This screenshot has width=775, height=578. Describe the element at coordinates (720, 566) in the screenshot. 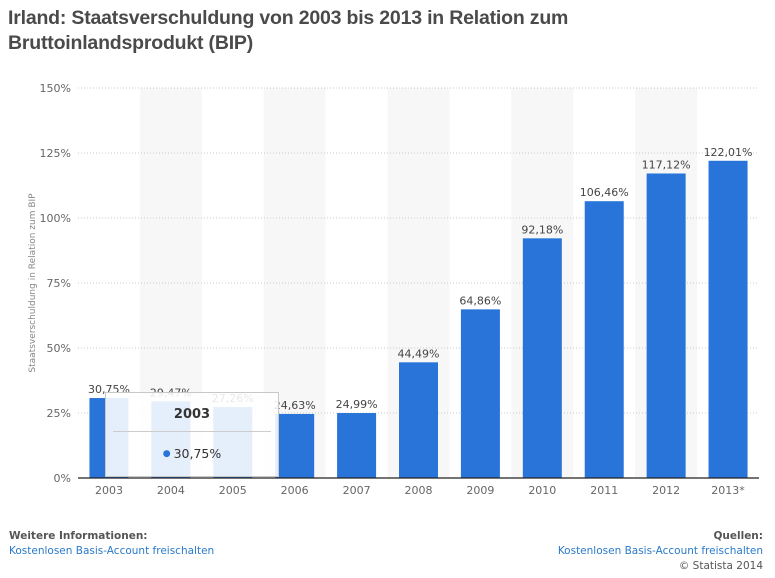

I see `copyright: © Statista 2014` at that location.